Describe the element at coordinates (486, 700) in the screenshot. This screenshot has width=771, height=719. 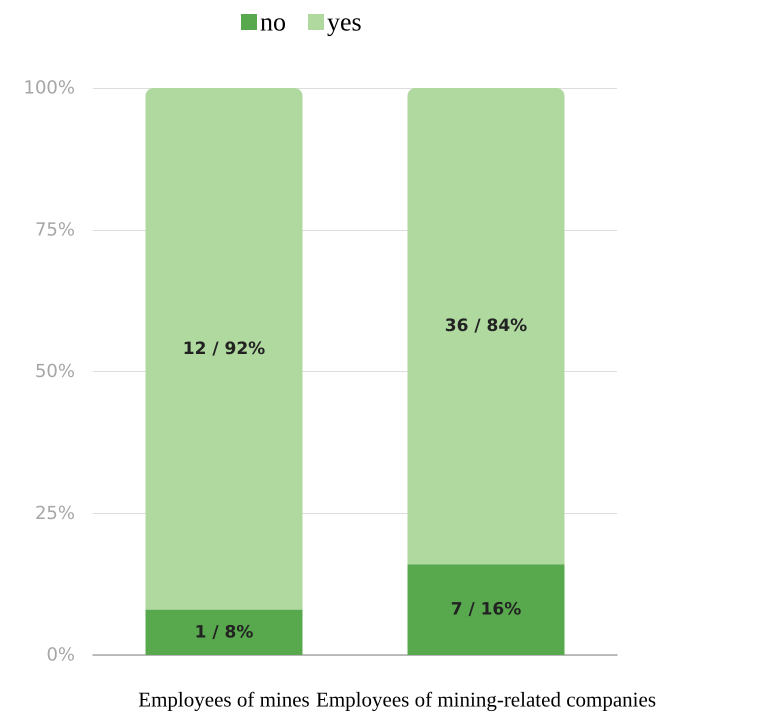
I see `x-tick-label: Employees of mining-related companies` at that location.